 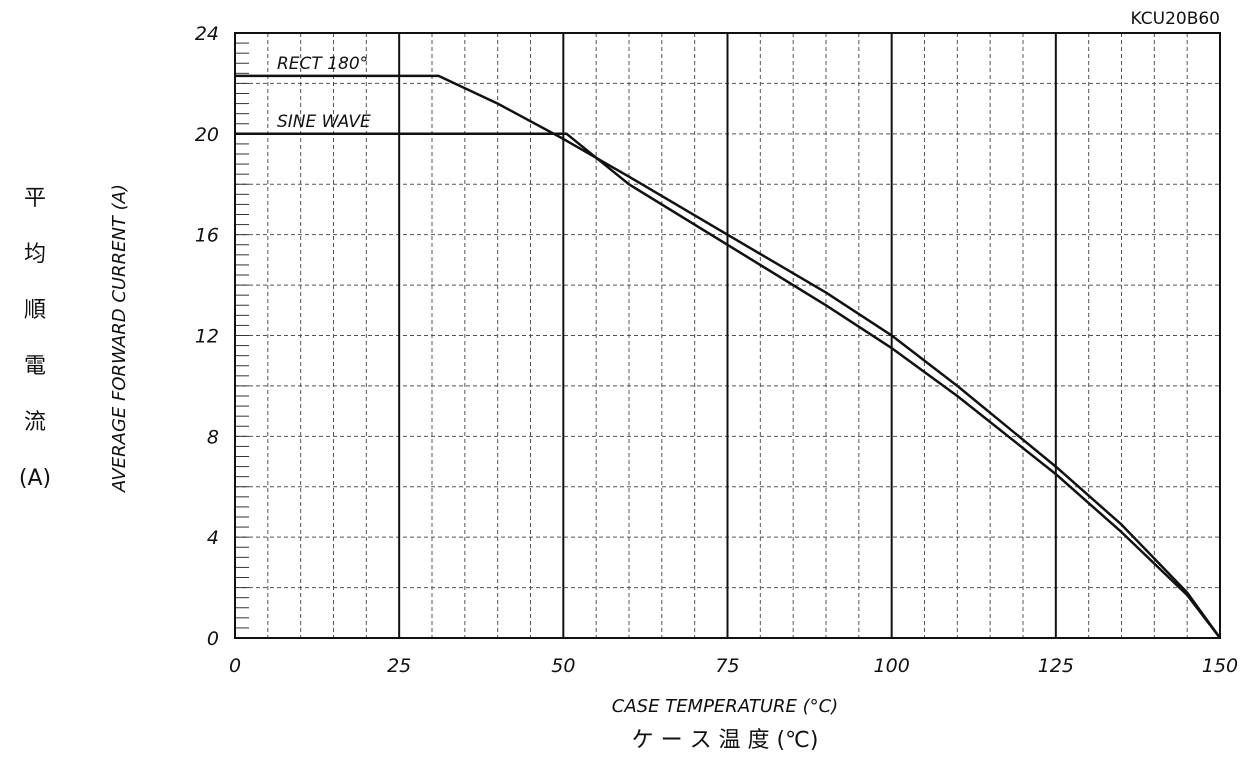 I want to click on y-axis-ticks: 0 4 8 12 16 20 24, so click(x=207, y=336).